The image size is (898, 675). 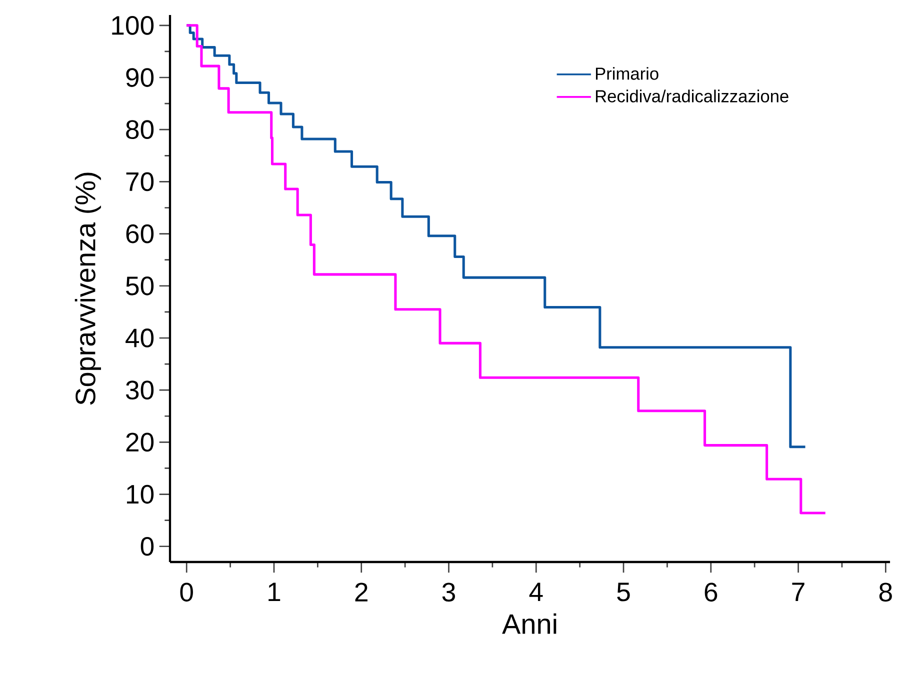 What do you see at coordinates (529, 623) in the screenshot?
I see `x-axis-title: Anni` at bounding box center [529, 623].